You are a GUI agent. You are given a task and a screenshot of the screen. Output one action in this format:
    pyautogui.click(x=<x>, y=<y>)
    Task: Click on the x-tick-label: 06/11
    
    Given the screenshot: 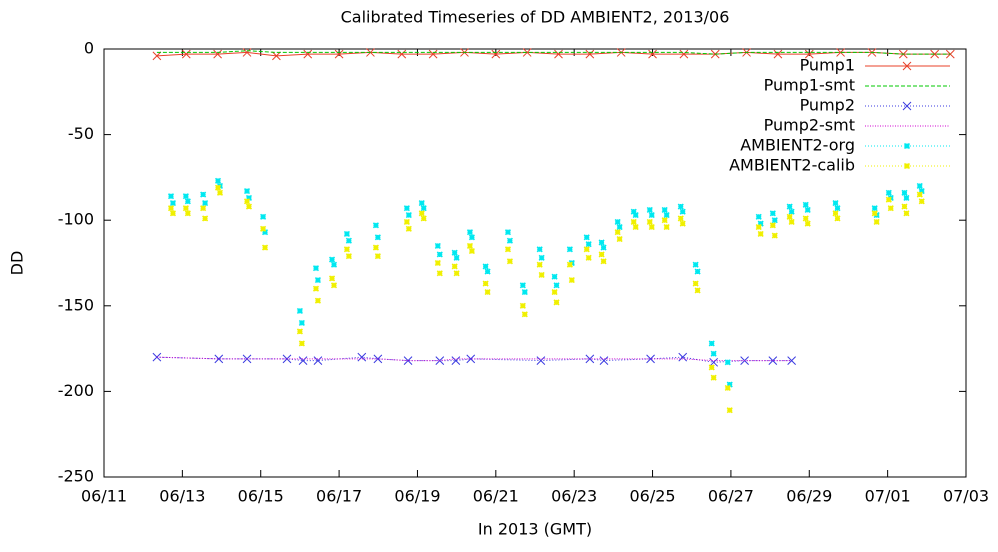 What is the action you would take?
    pyautogui.click(x=104, y=496)
    